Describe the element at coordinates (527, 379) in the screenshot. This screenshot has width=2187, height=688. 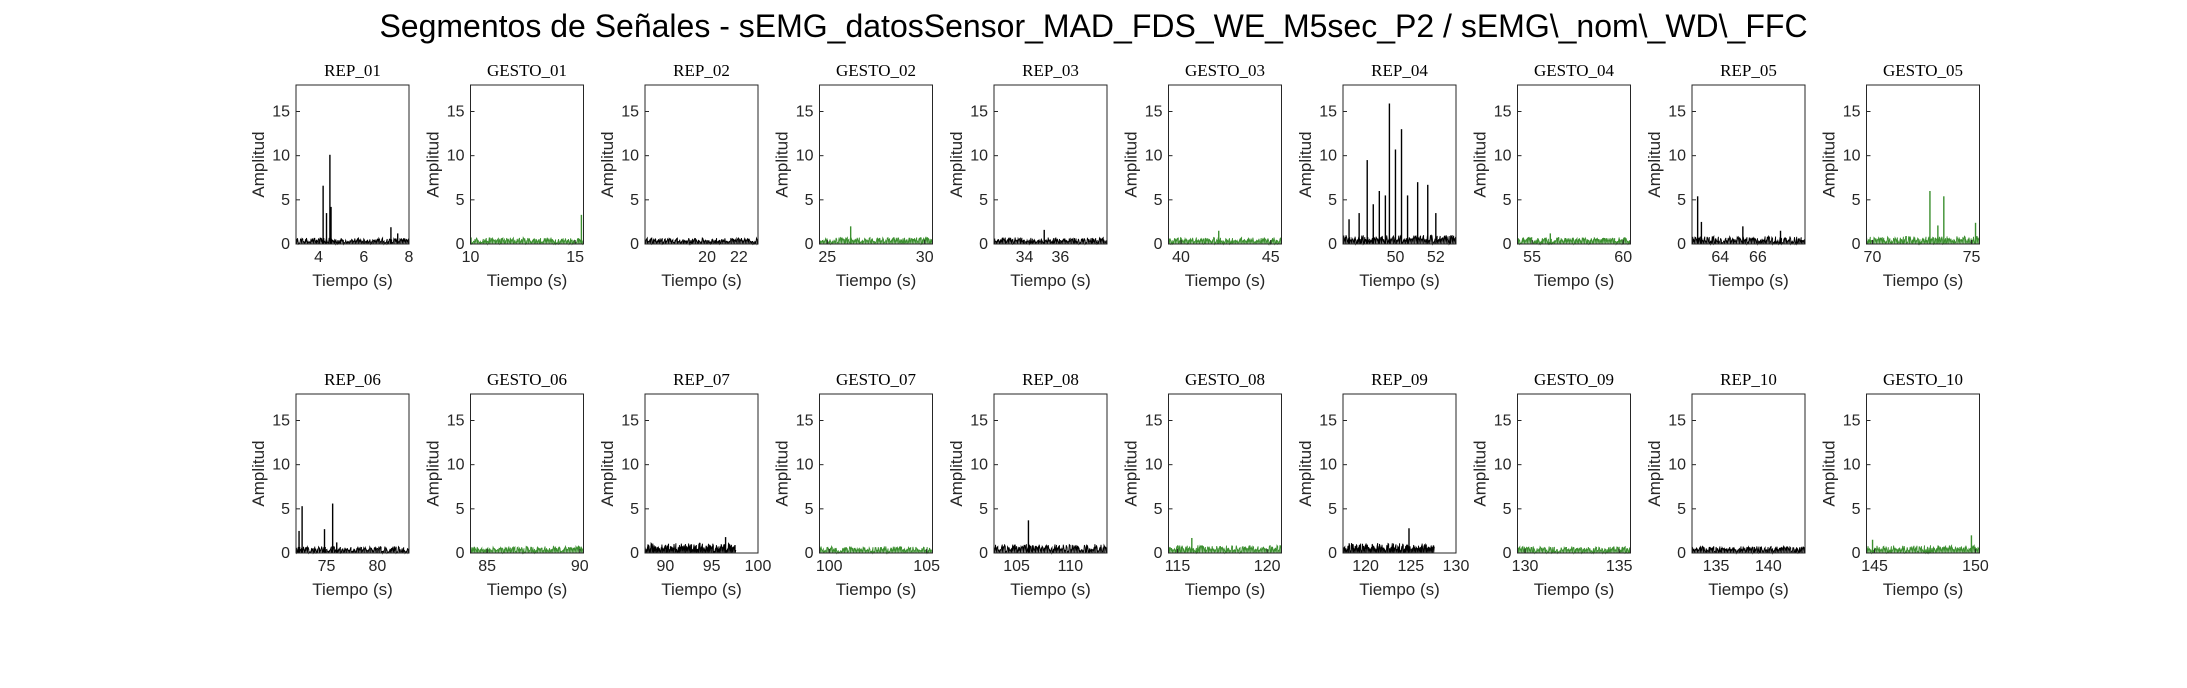
I see `subplot-title: GESTO_06` at that location.